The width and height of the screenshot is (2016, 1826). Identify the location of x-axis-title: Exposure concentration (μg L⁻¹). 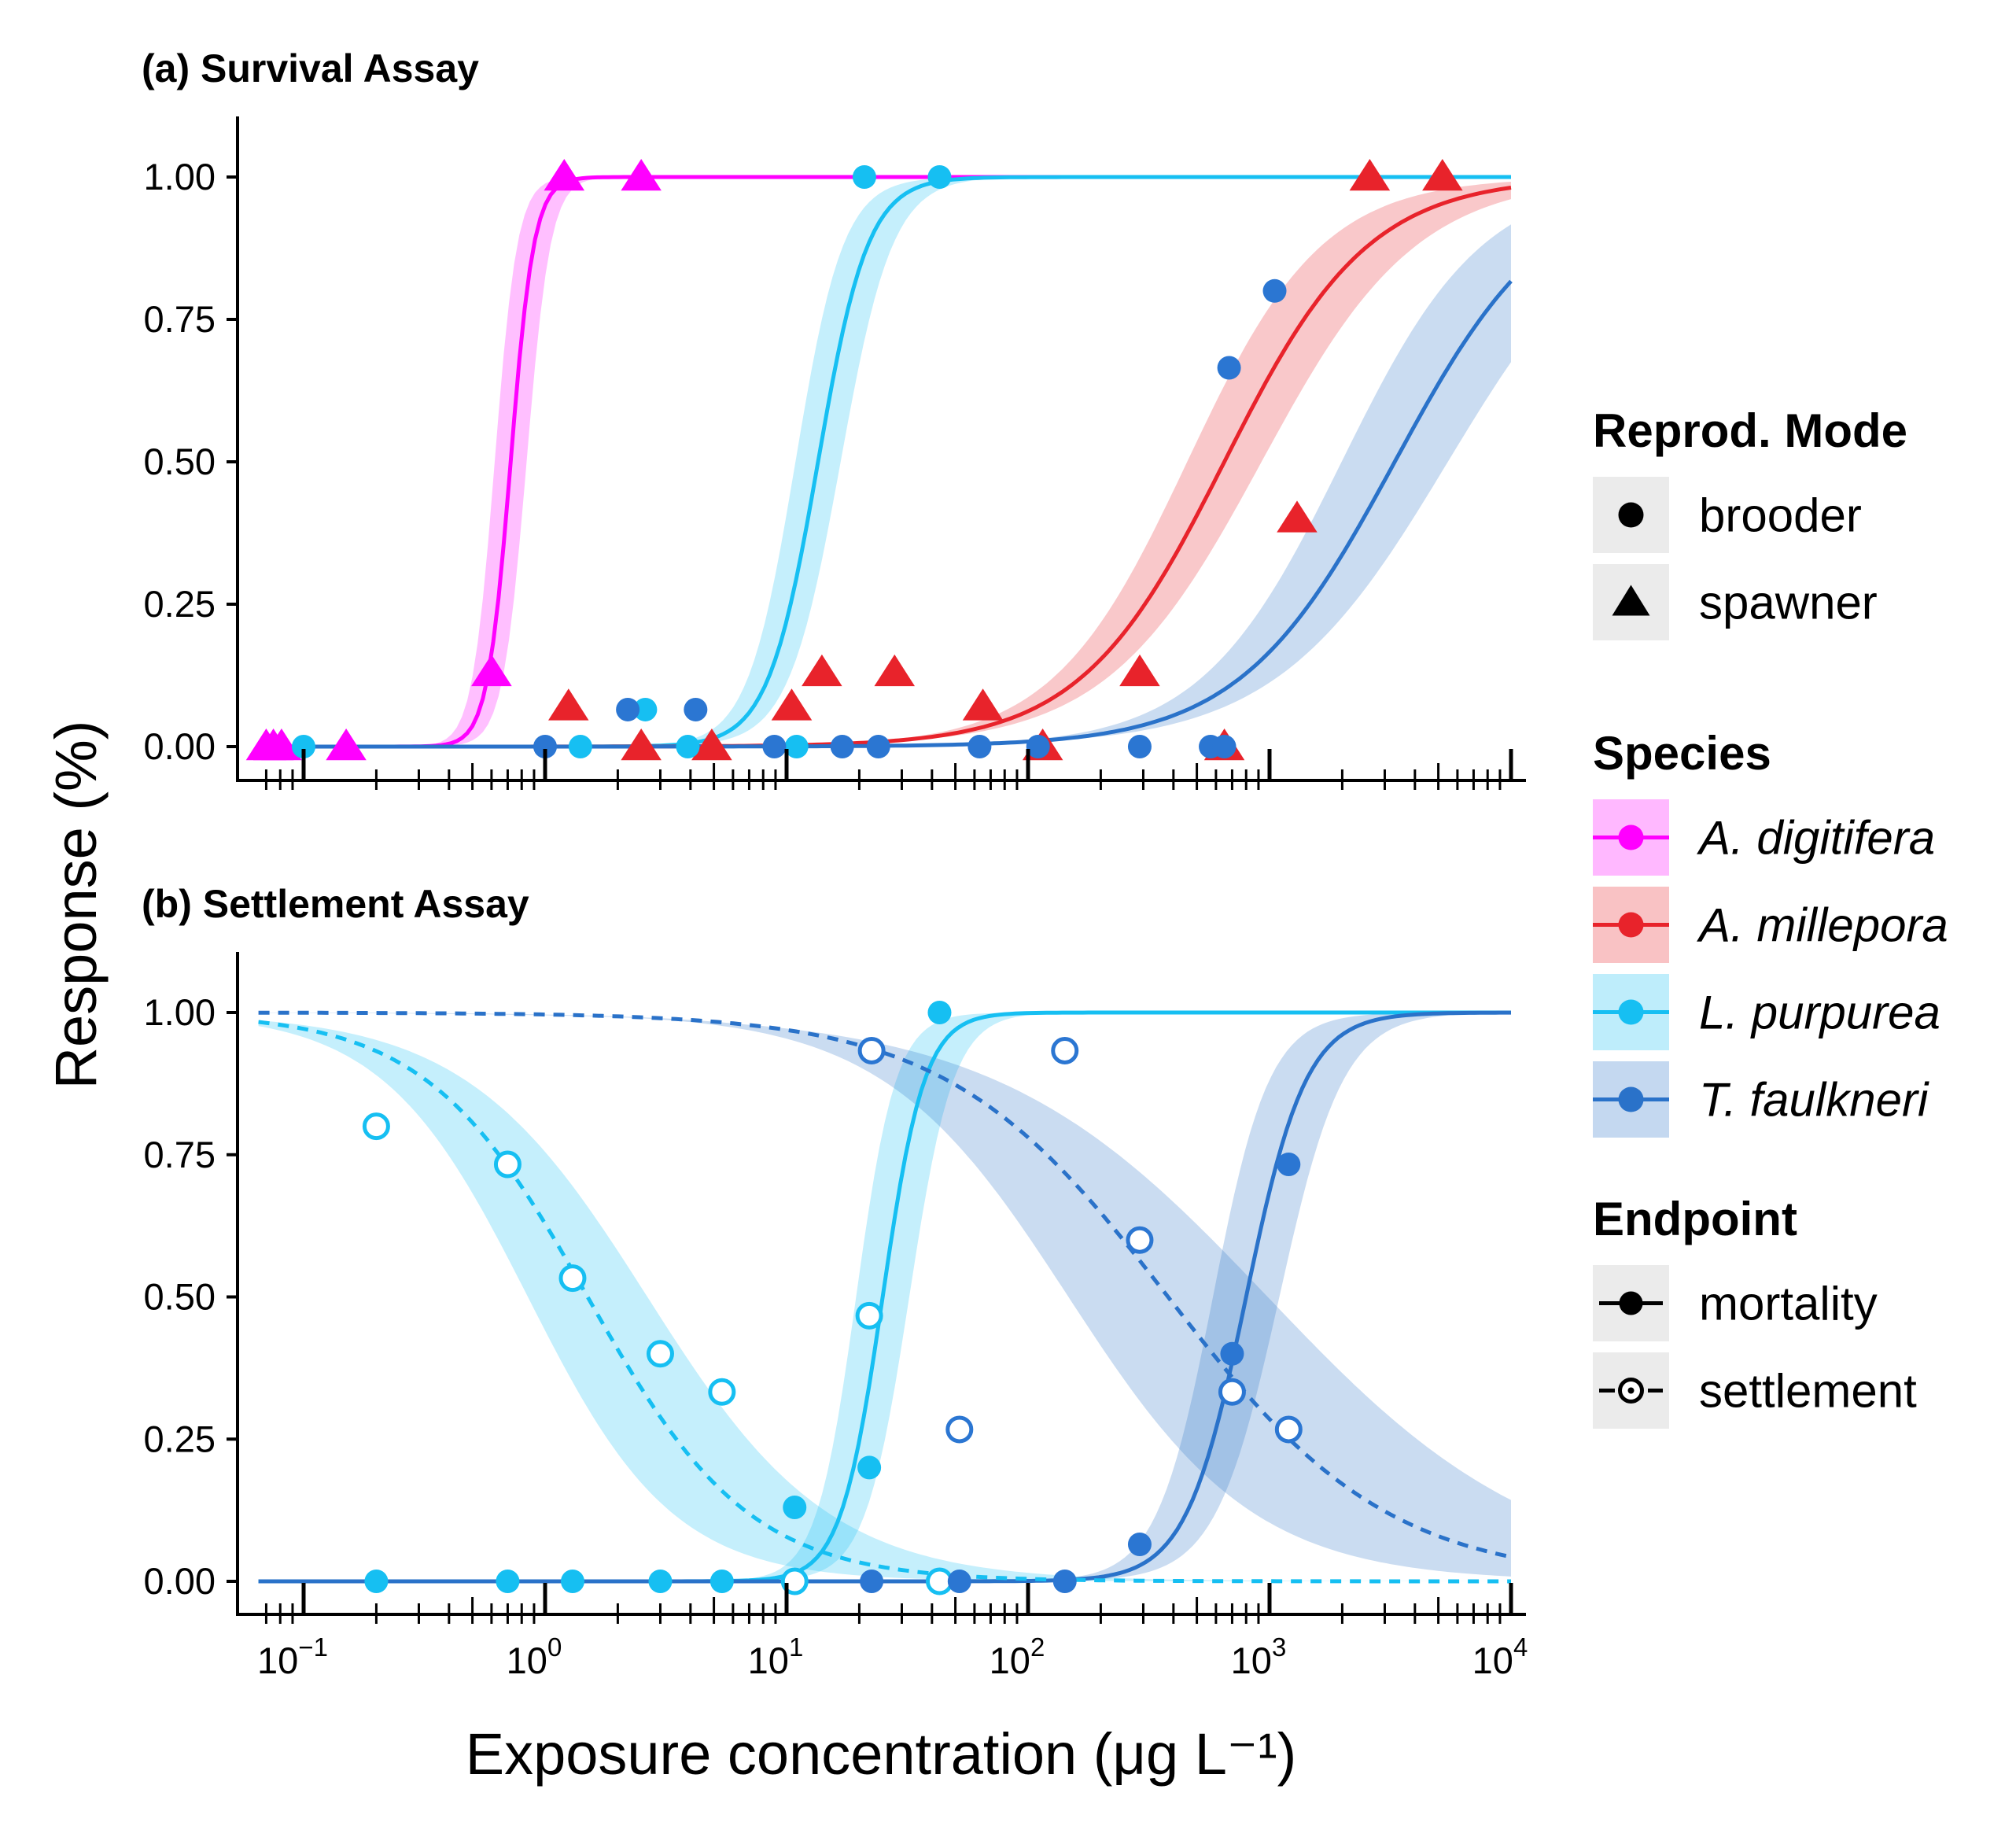
(881, 1754).